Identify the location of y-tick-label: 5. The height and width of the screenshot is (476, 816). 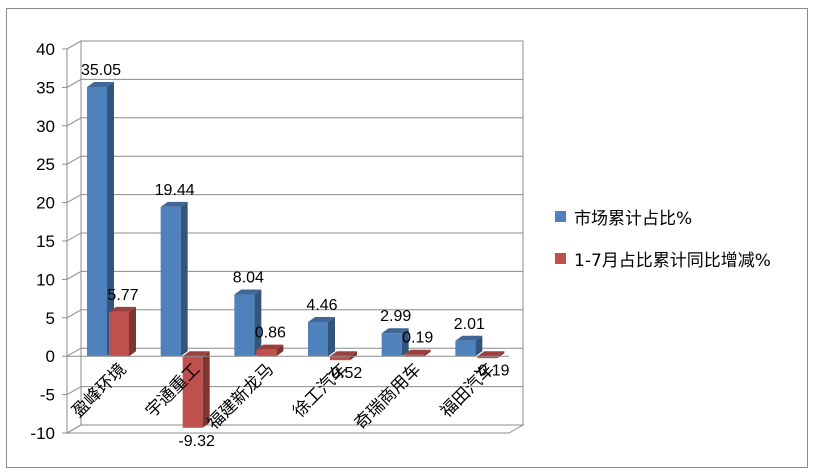
(50, 318).